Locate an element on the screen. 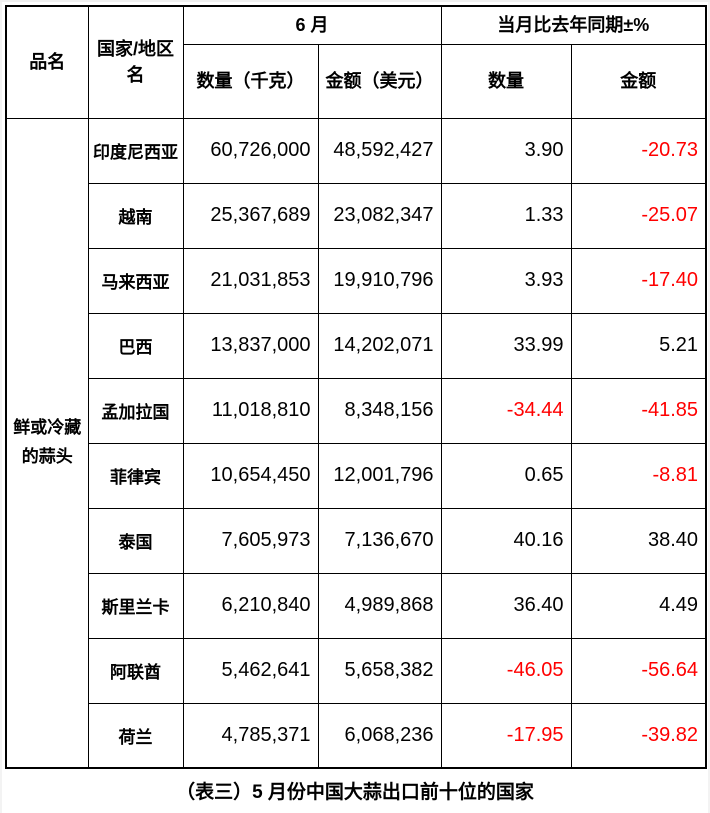 The height and width of the screenshot is (813, 710). table-row: 越南 25,367,689 23,082,347 1.33 -25.07 is located at coordinates (356, 215).